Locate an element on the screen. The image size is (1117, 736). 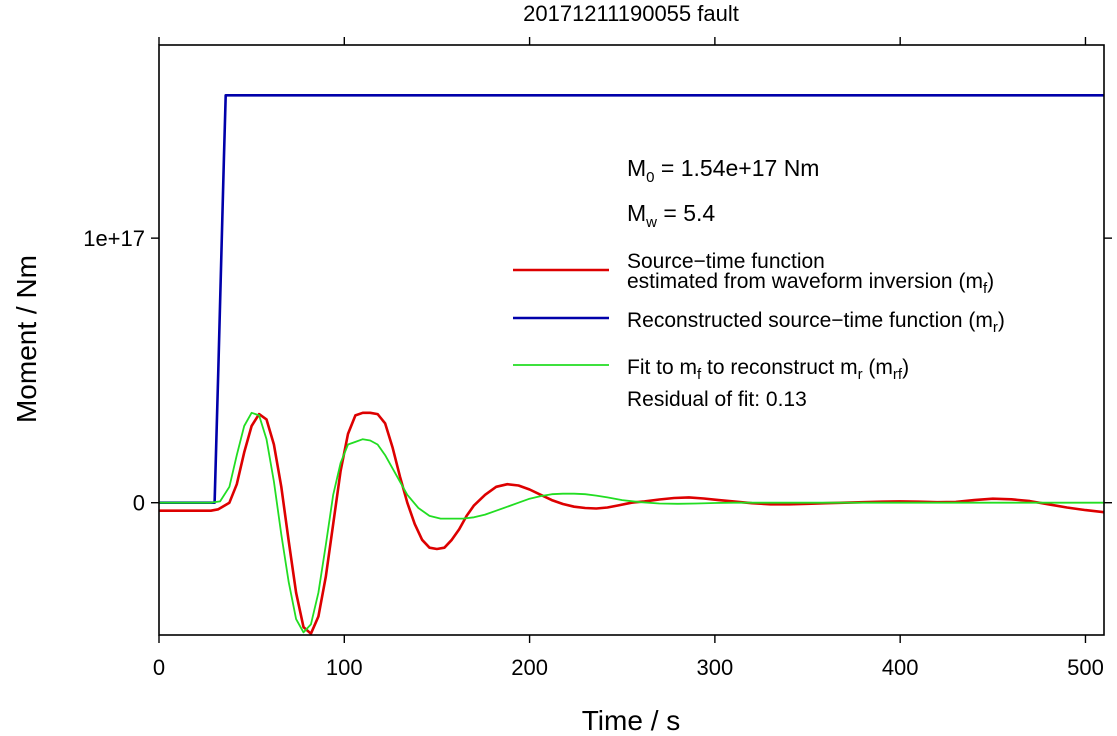
x-tick-label: 200 is located at coordinates (529, 667).